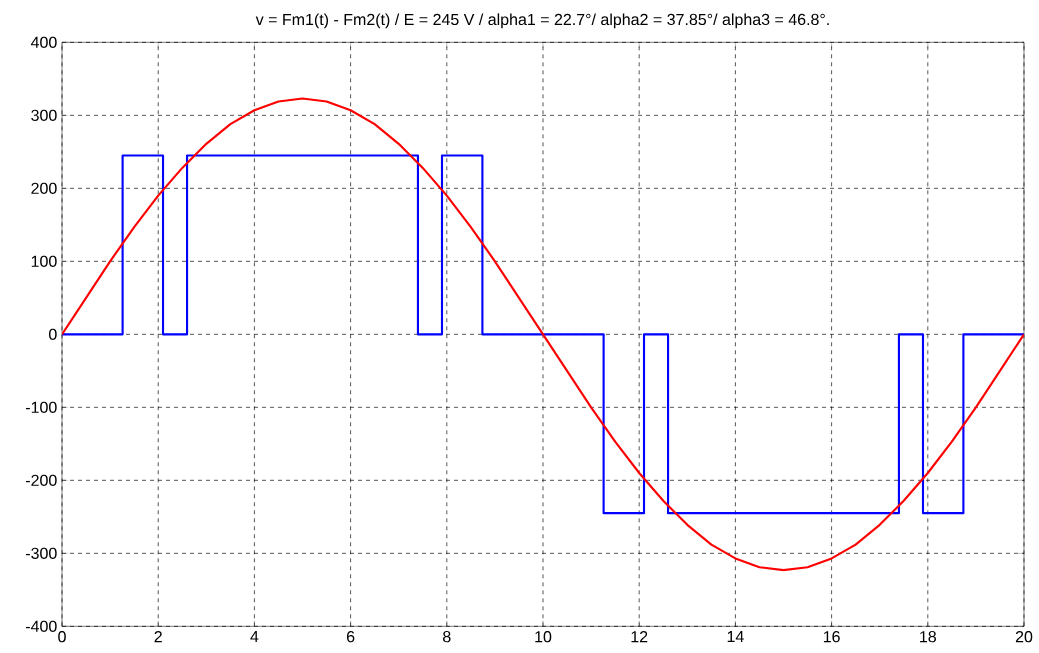 This screenshot has height=653, width=1039. Describe the element at coordinates (53, 334) in the screenshot. I see `y-tick-label: 0` at that location.